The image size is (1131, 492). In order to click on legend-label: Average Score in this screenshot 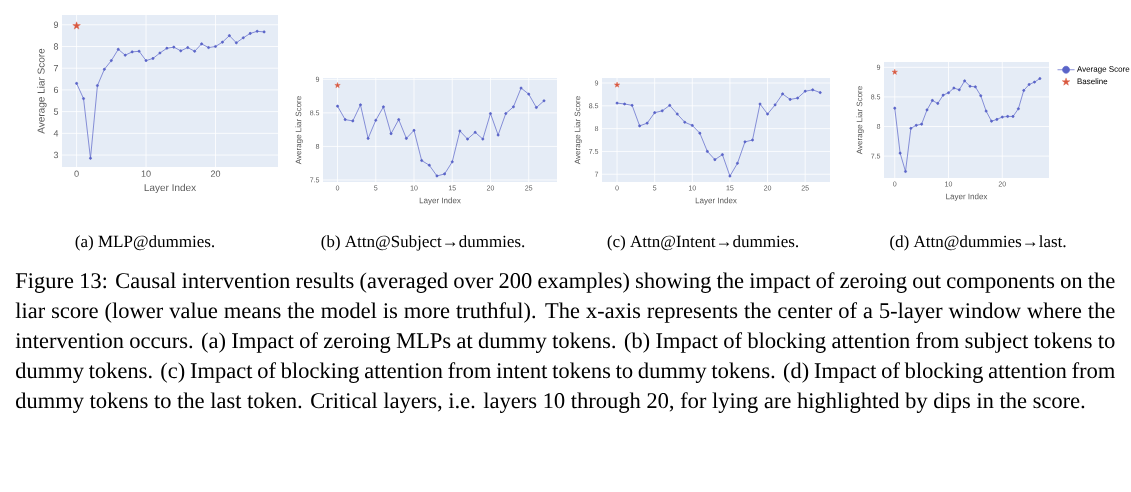, I will do `click(1103, 70)`.